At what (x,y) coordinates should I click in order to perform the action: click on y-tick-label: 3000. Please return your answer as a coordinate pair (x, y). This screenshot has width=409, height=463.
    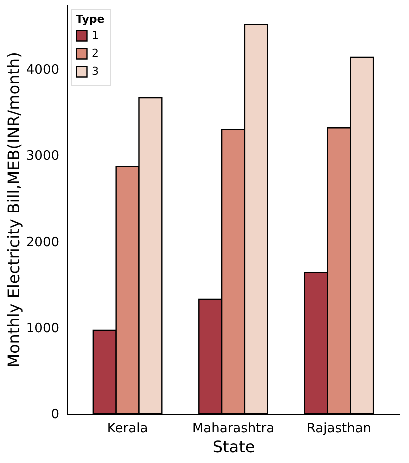
    Looking at the image, I should click on (43, 156).